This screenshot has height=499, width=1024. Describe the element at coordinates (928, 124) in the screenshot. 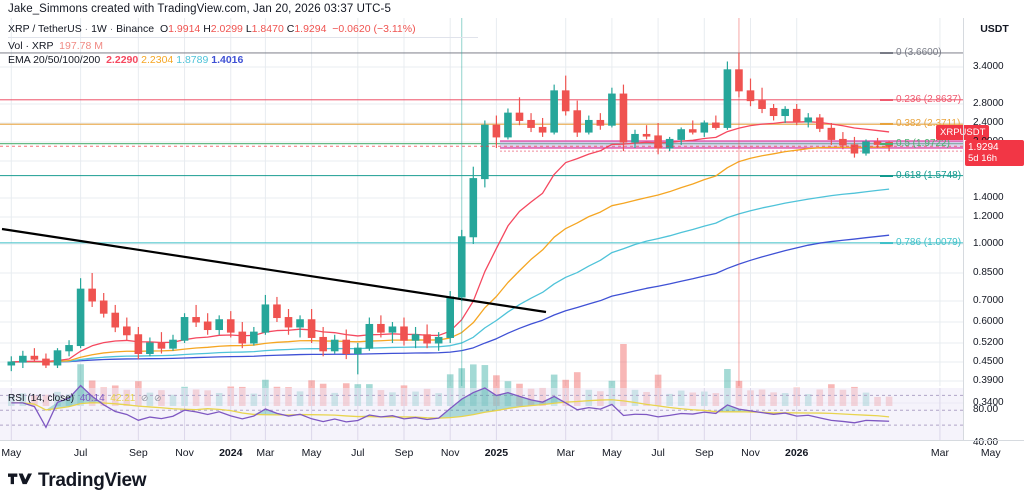

I see `fib-level-label: 0.382 (2.3711)` at that location.